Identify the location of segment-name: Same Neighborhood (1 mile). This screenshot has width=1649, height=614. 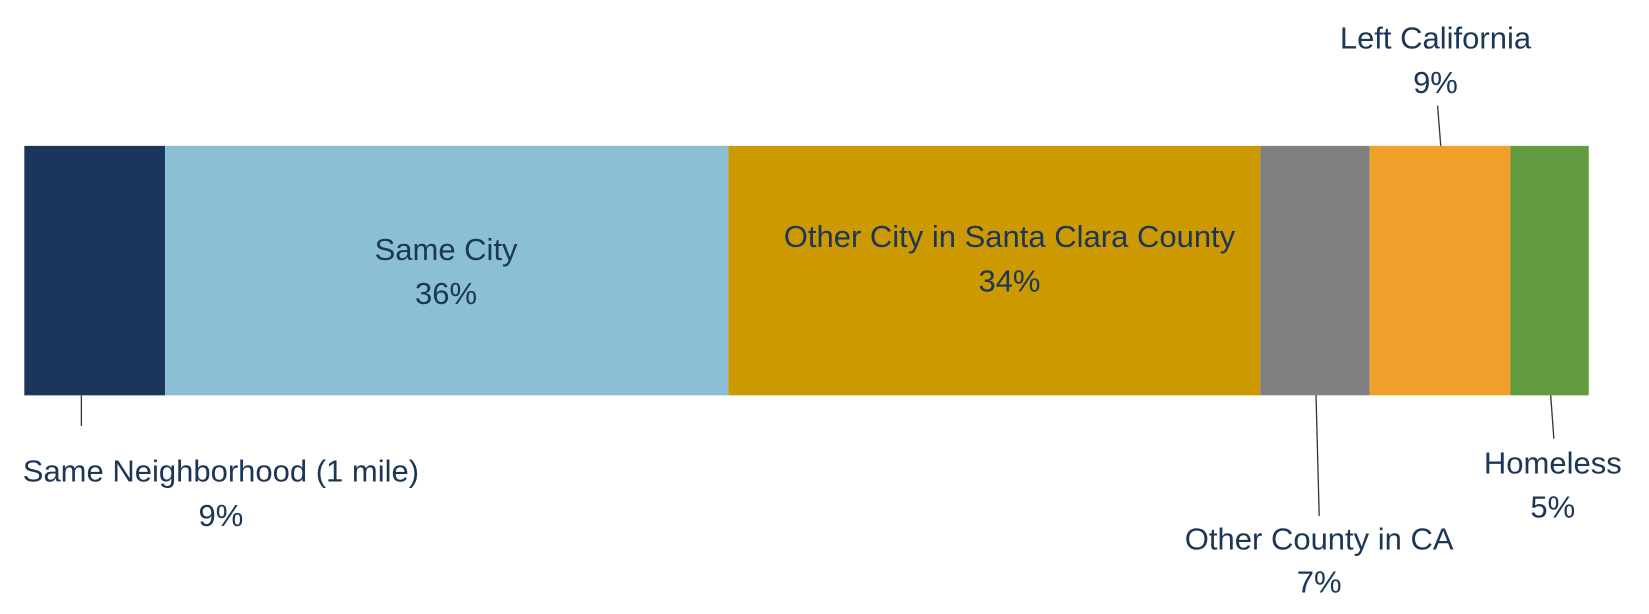
(221, 471).